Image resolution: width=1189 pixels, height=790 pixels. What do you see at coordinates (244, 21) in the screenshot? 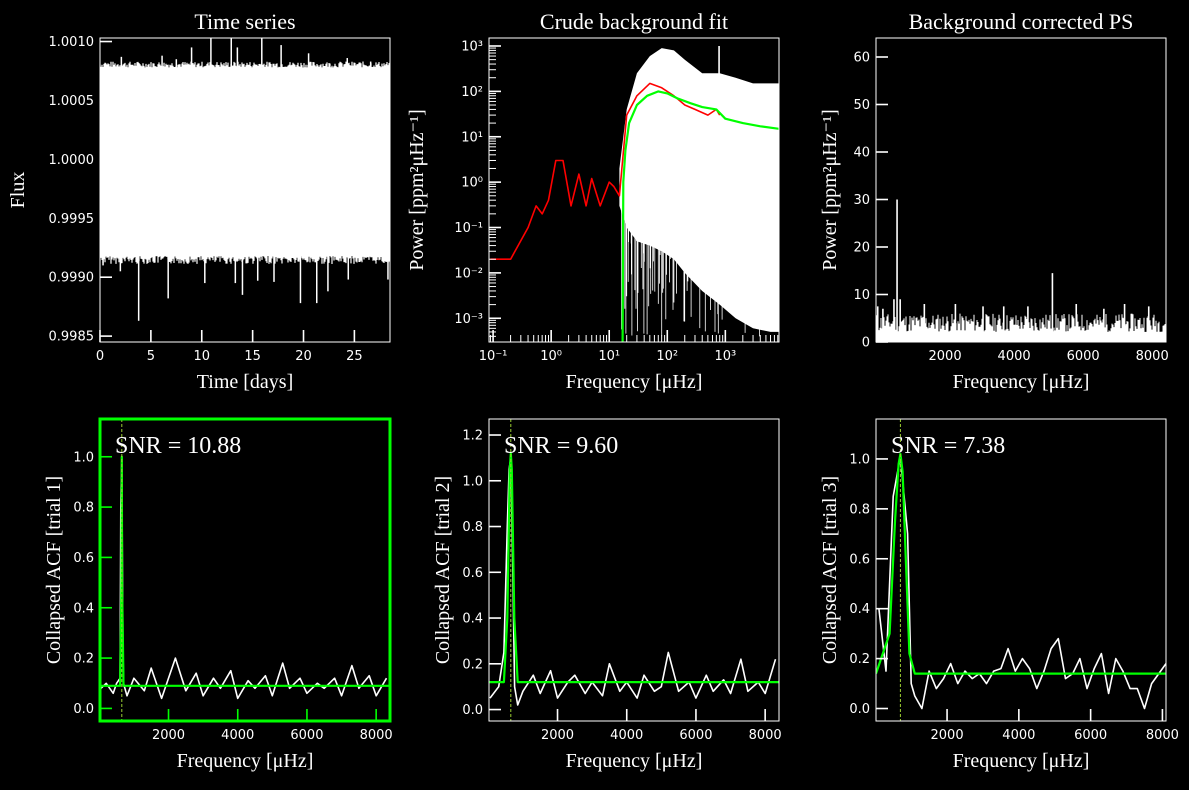
I see `chart-title: Time series` at bounding box center [244, 21].